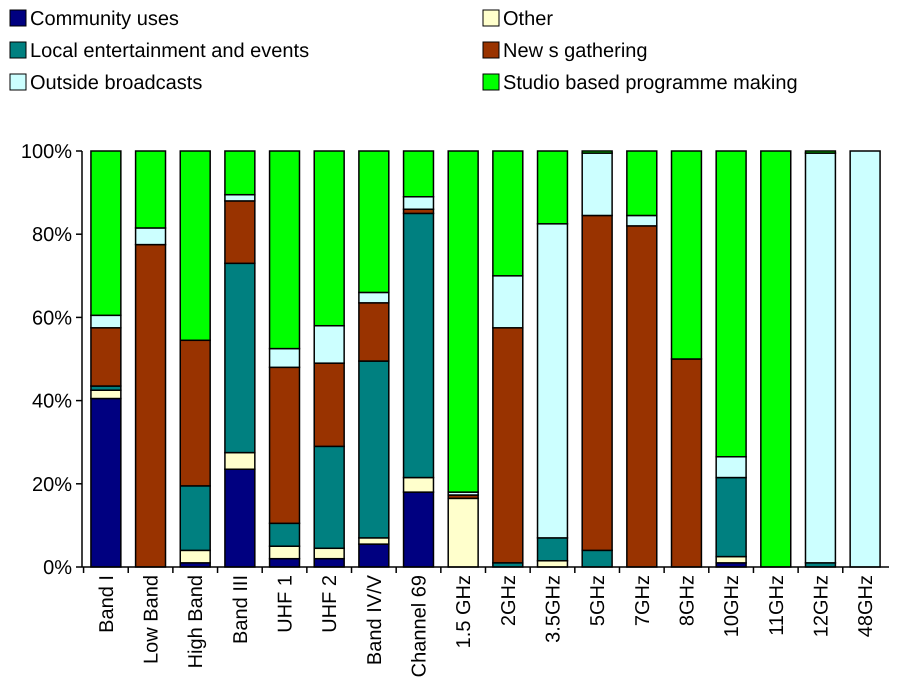 The height and width of the screenshot is (693, 909). Describe the element at coordinates (777, 605) in the screenshot. I see `x-tick-label: 11GHz` at that location.